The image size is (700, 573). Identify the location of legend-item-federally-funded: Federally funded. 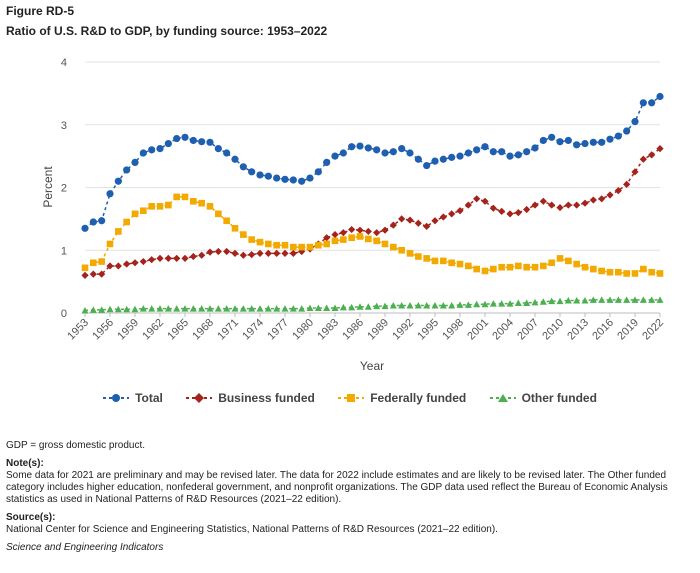
(402, 398).